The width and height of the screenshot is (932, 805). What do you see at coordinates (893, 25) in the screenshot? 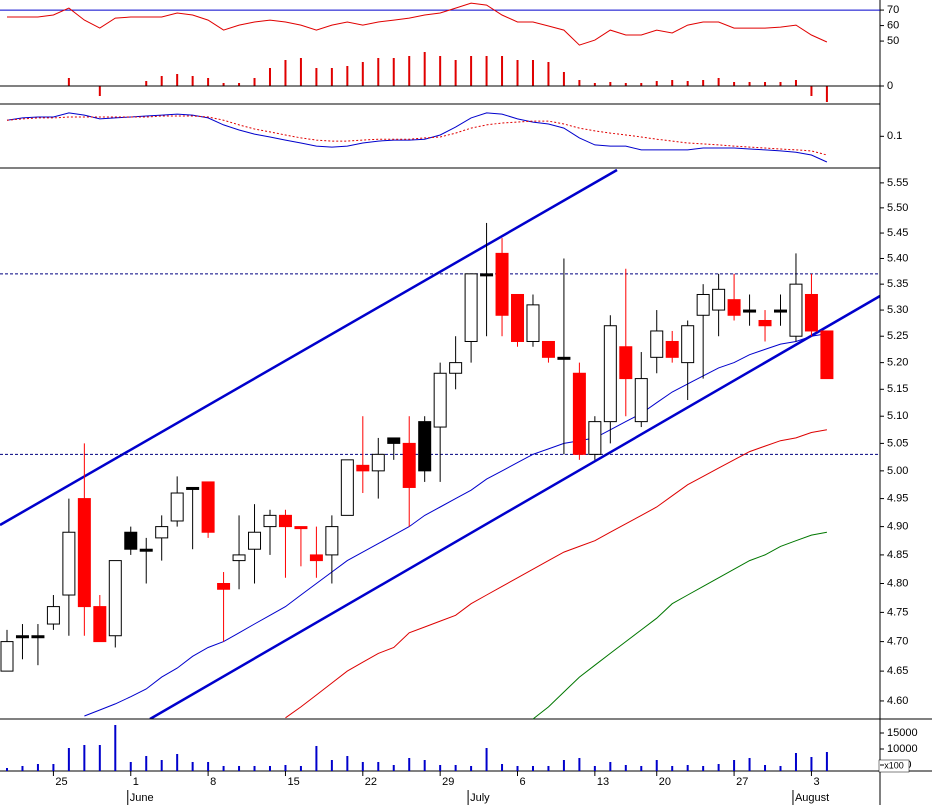
I see `y-tick-label: 60` at bounding box center [893, 25].